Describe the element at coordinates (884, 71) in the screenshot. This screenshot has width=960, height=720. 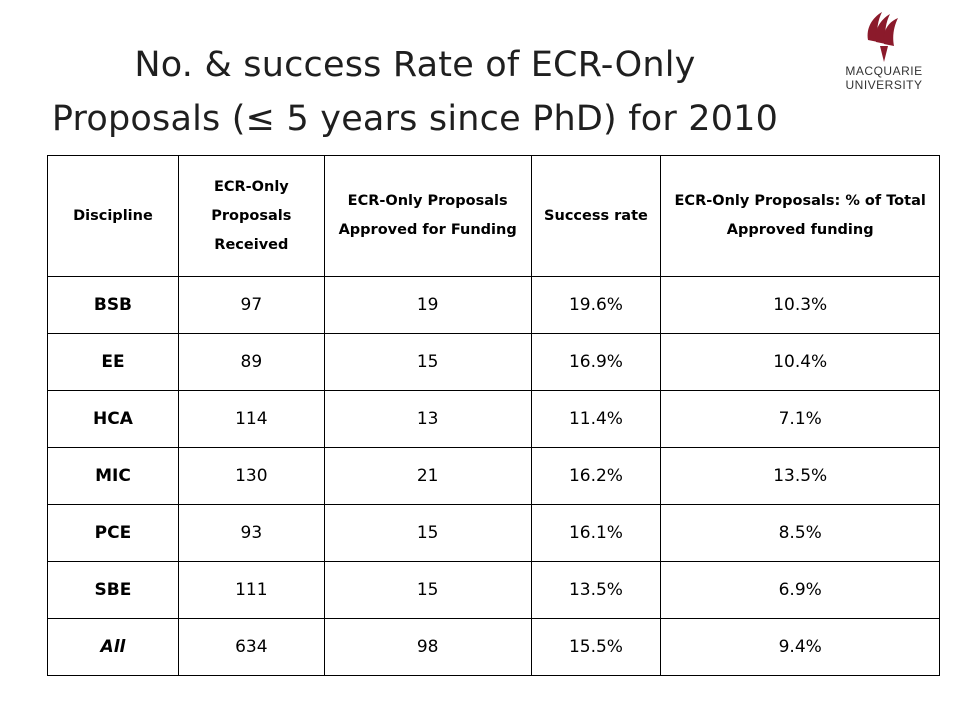
I see `logo-text-line-1: MACQUARIE` at that location.